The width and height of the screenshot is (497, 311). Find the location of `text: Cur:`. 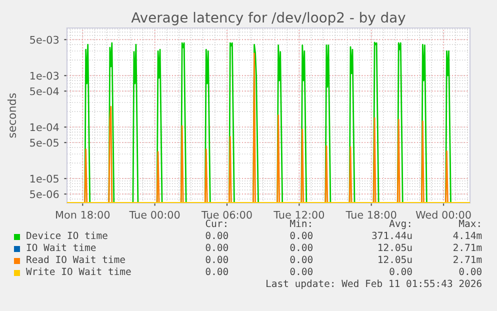

text: Cur: is located at coordinates (216, 224).